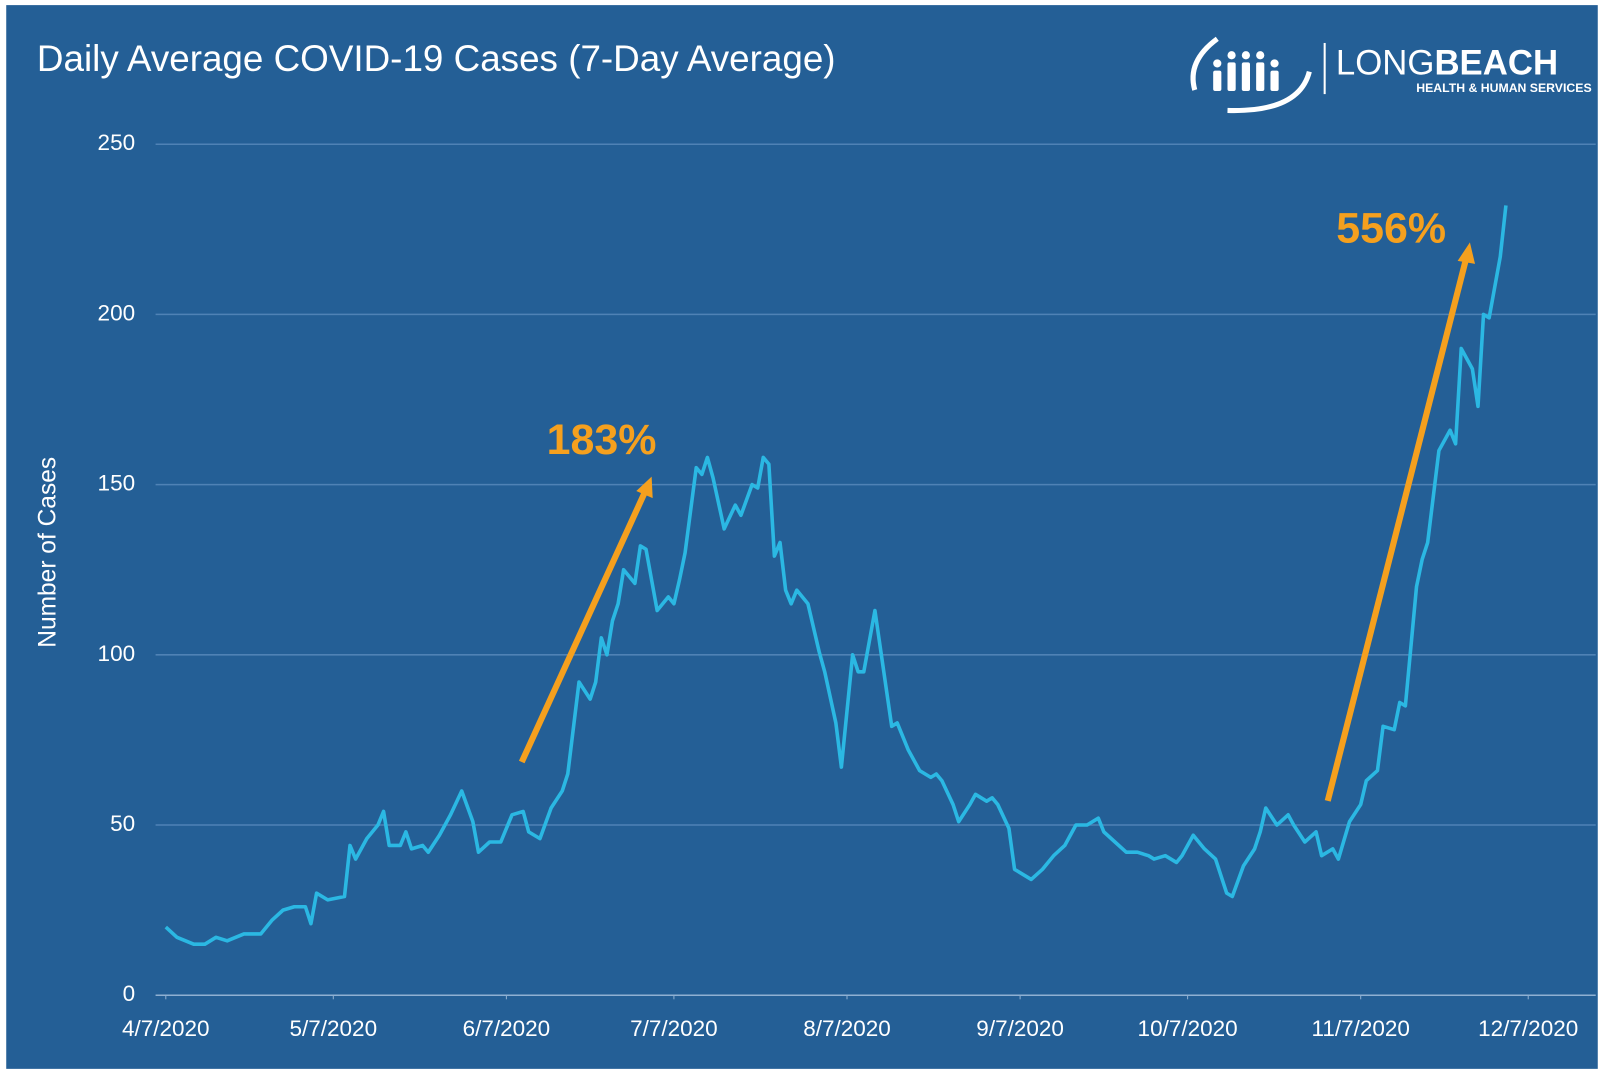  What do you see at coordinates (334, 1028) in the screenshot?
I see `x-tick-label: 5/7/2020` at bounding box center [334, 1028].